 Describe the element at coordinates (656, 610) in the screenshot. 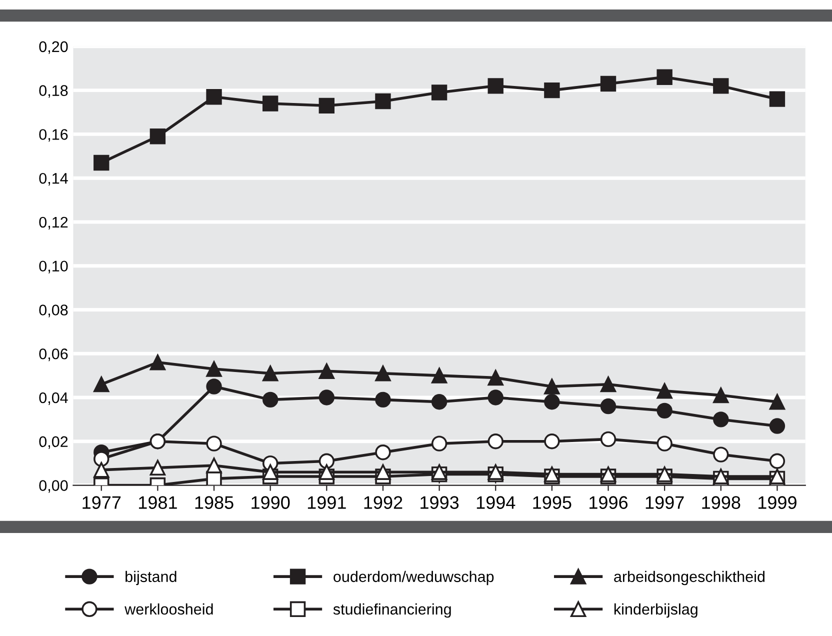

I see `legend-label: kinderbijslag` at that location.